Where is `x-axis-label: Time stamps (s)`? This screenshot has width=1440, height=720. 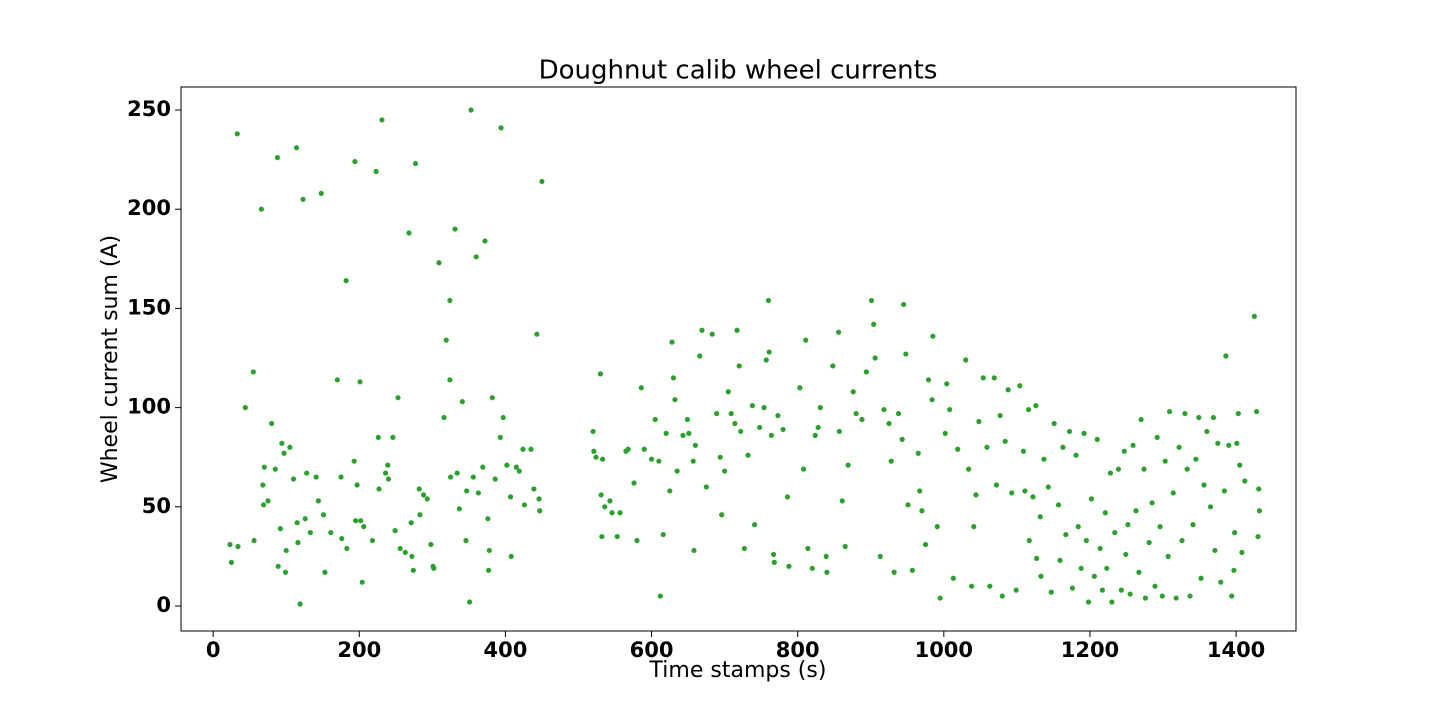 x-axis-label: Time stamps (s) is located at coordinates (738, 670).